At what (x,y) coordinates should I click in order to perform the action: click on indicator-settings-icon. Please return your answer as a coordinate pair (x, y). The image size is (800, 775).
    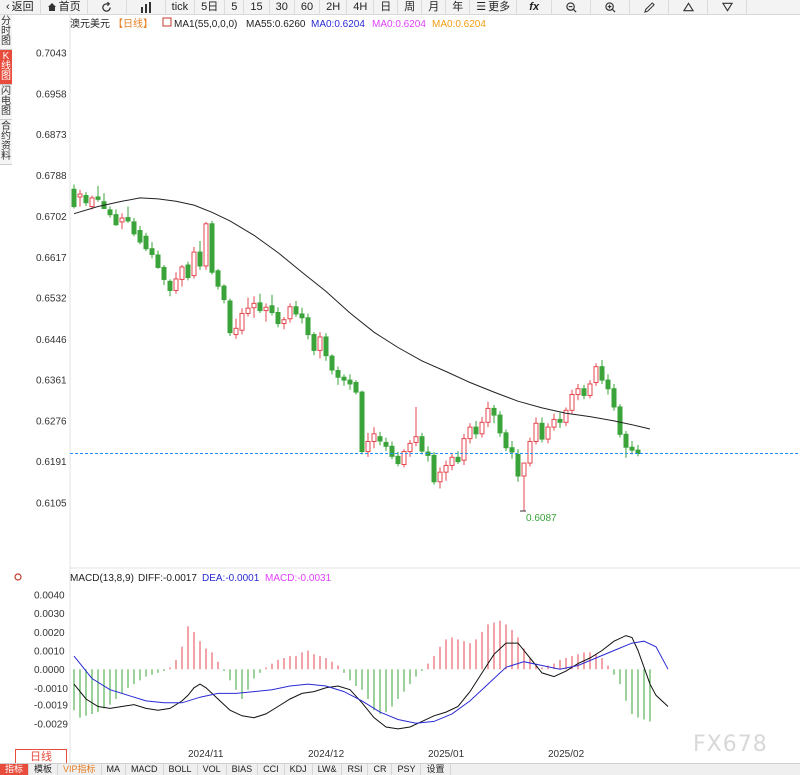
    Looking at the image, I should click on (167, 22).